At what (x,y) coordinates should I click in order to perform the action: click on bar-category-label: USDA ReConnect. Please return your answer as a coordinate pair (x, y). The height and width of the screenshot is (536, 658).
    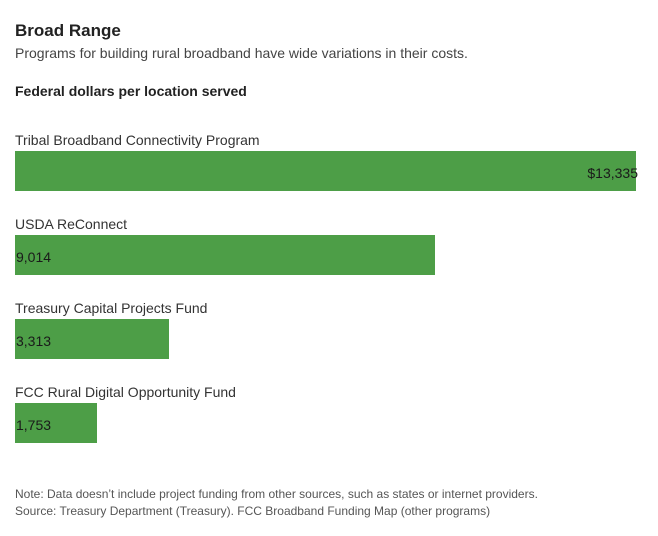
    Looking at the image, I should click on (71, 224).